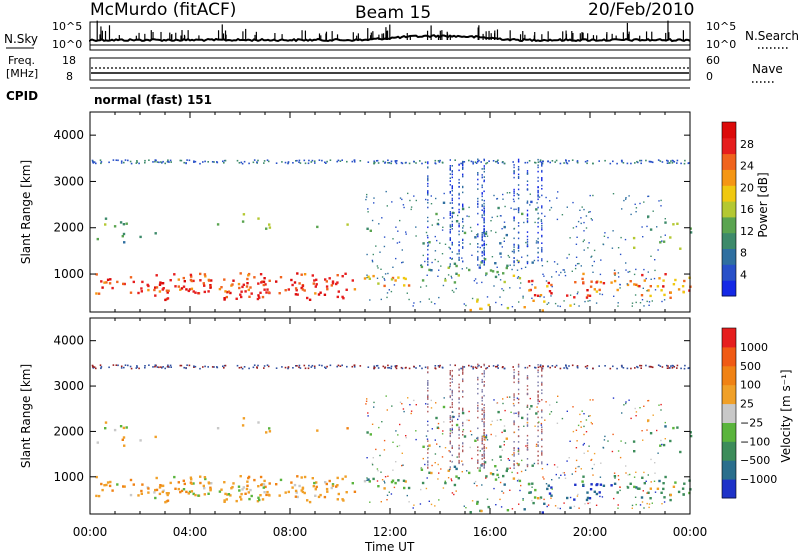 This screenshot has width=800, height=554. I want to click on noise-panel-frame, so click(390, 36).